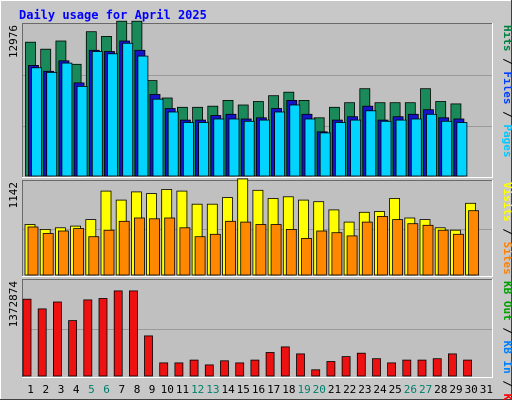 The width and height of the screenshot is (512, 400). Describe the element at coordinates (410, 389) in the screenshot. I see `day-label-26: 26` at that location.